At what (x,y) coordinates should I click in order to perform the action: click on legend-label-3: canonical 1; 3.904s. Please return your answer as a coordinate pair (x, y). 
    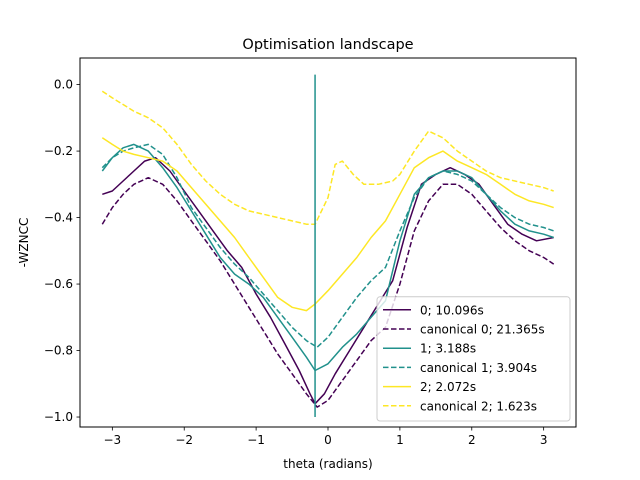
    Looking at the image, I should click on (478, 368).